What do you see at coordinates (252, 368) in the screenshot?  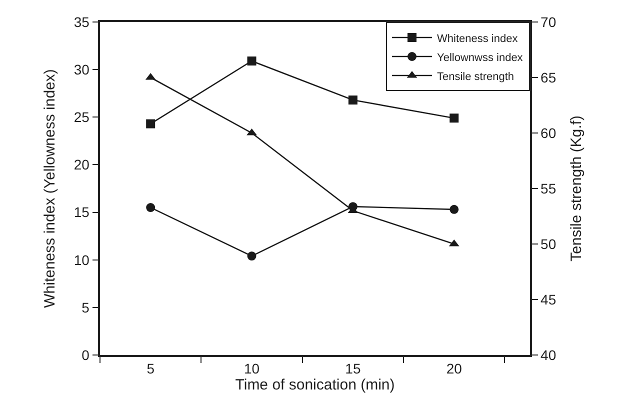 I see `x-tick-label: 10` at bounding box center [252, 368].